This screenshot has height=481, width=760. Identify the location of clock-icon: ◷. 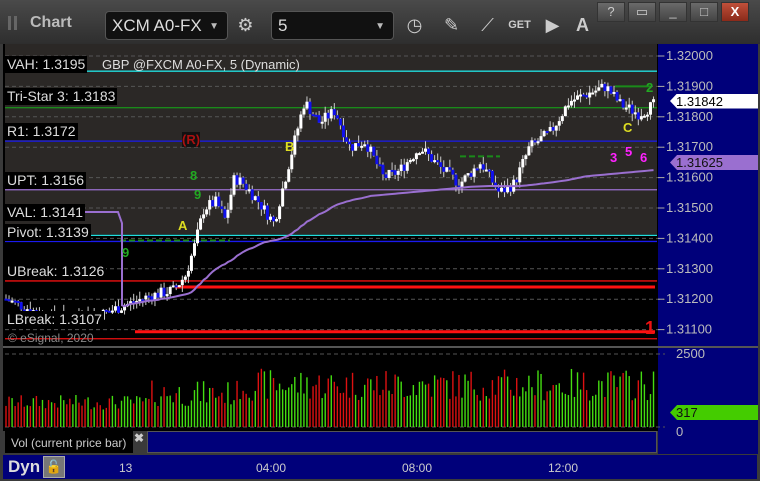
(414, 25).